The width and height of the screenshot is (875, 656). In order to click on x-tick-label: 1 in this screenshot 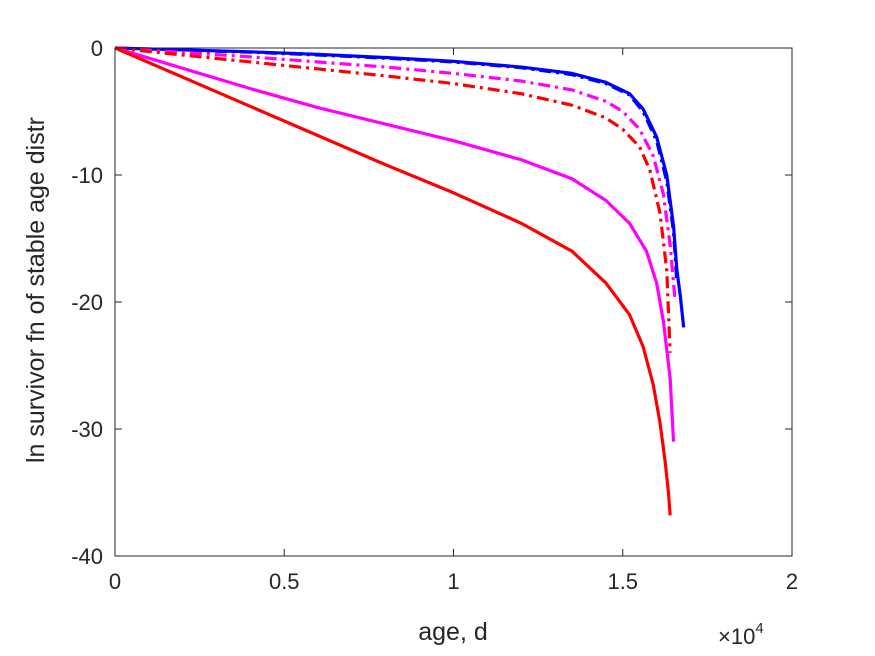, I will do `click(453, 581)`.